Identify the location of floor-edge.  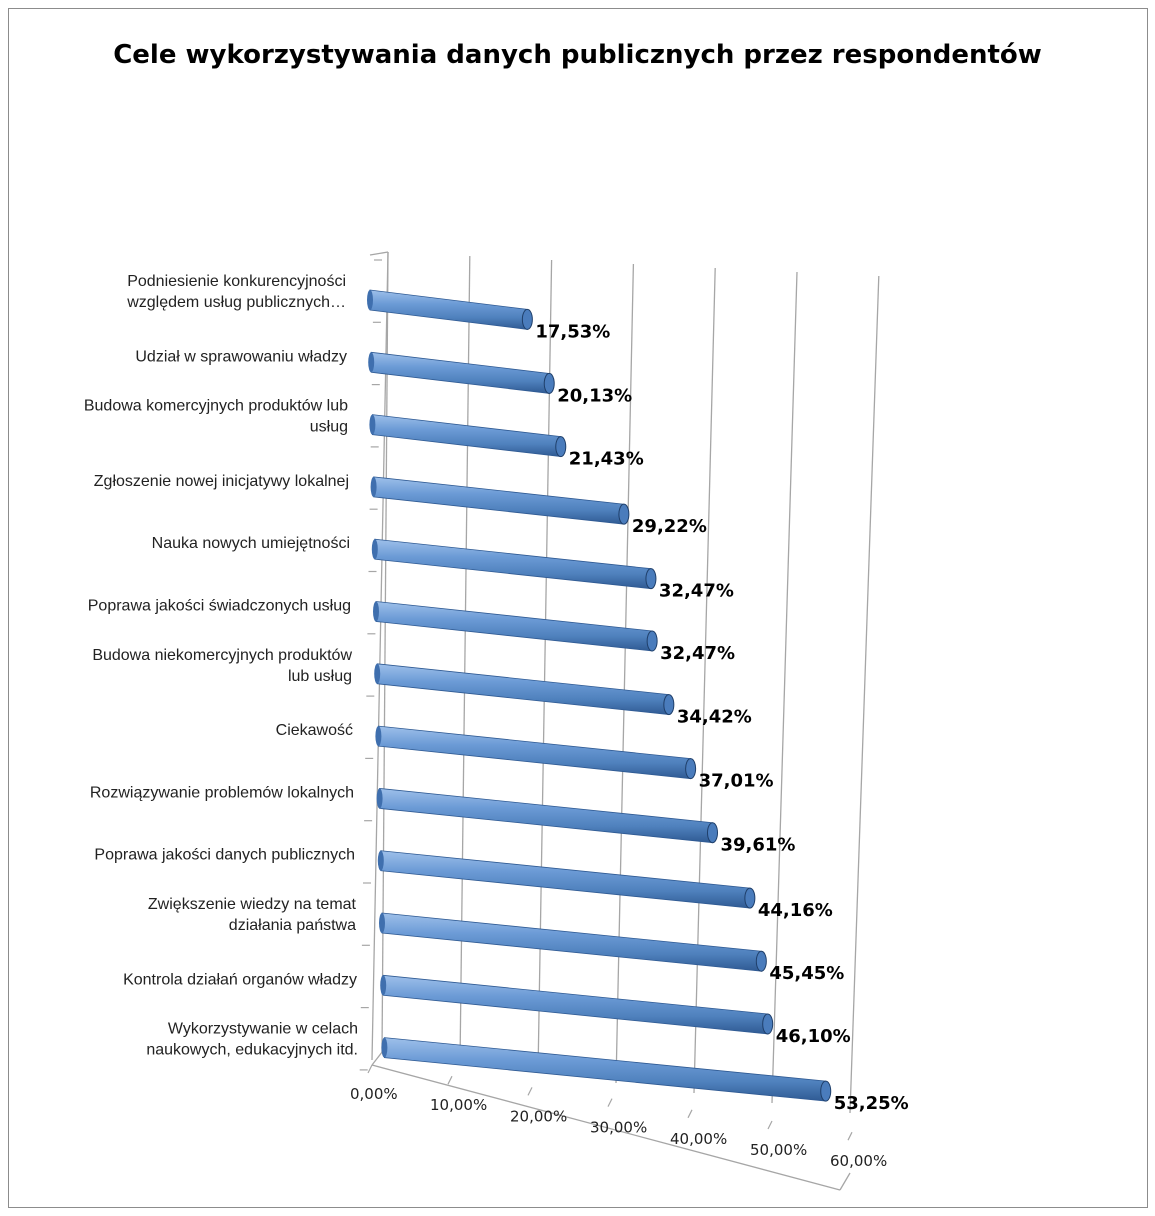
(845, 1181).